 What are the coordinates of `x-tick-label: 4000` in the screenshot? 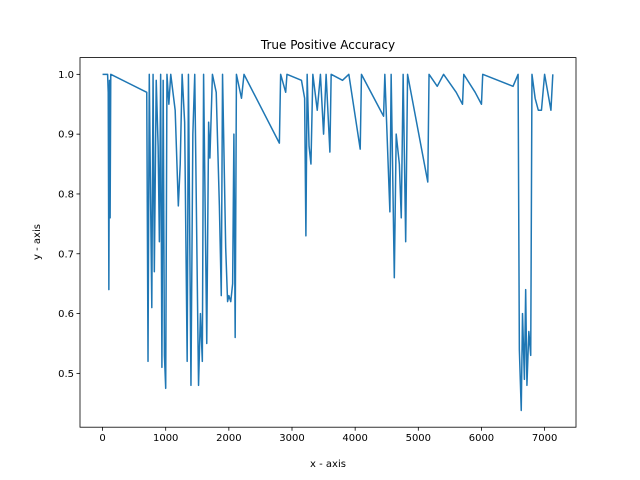 It's located at (354, 438).